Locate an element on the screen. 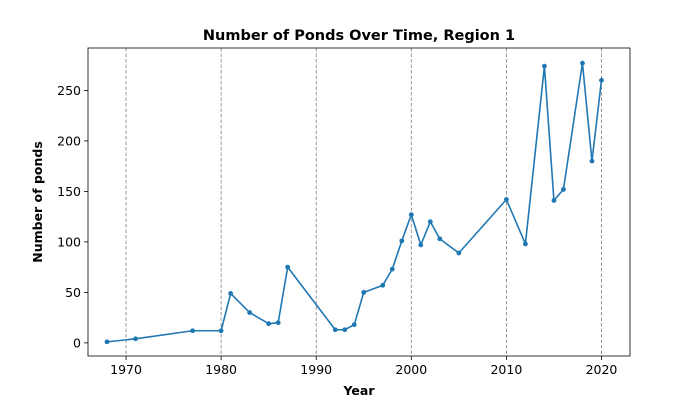 This screenshot has width=700, height=400. y-tick-label: 0 is located at coordinates (77, 342).